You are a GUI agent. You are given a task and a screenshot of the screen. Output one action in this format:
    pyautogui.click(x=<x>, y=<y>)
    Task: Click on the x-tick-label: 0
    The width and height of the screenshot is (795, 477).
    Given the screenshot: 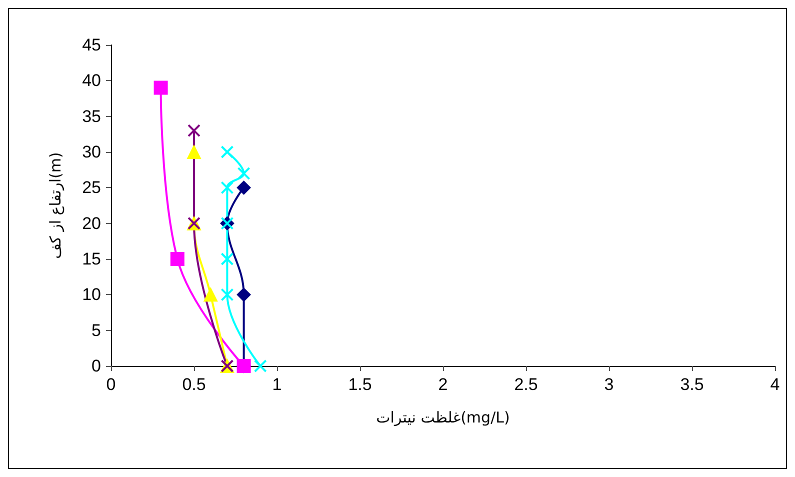 What is the action you would take?
    pyautogui.click(x=111, y=384)
    